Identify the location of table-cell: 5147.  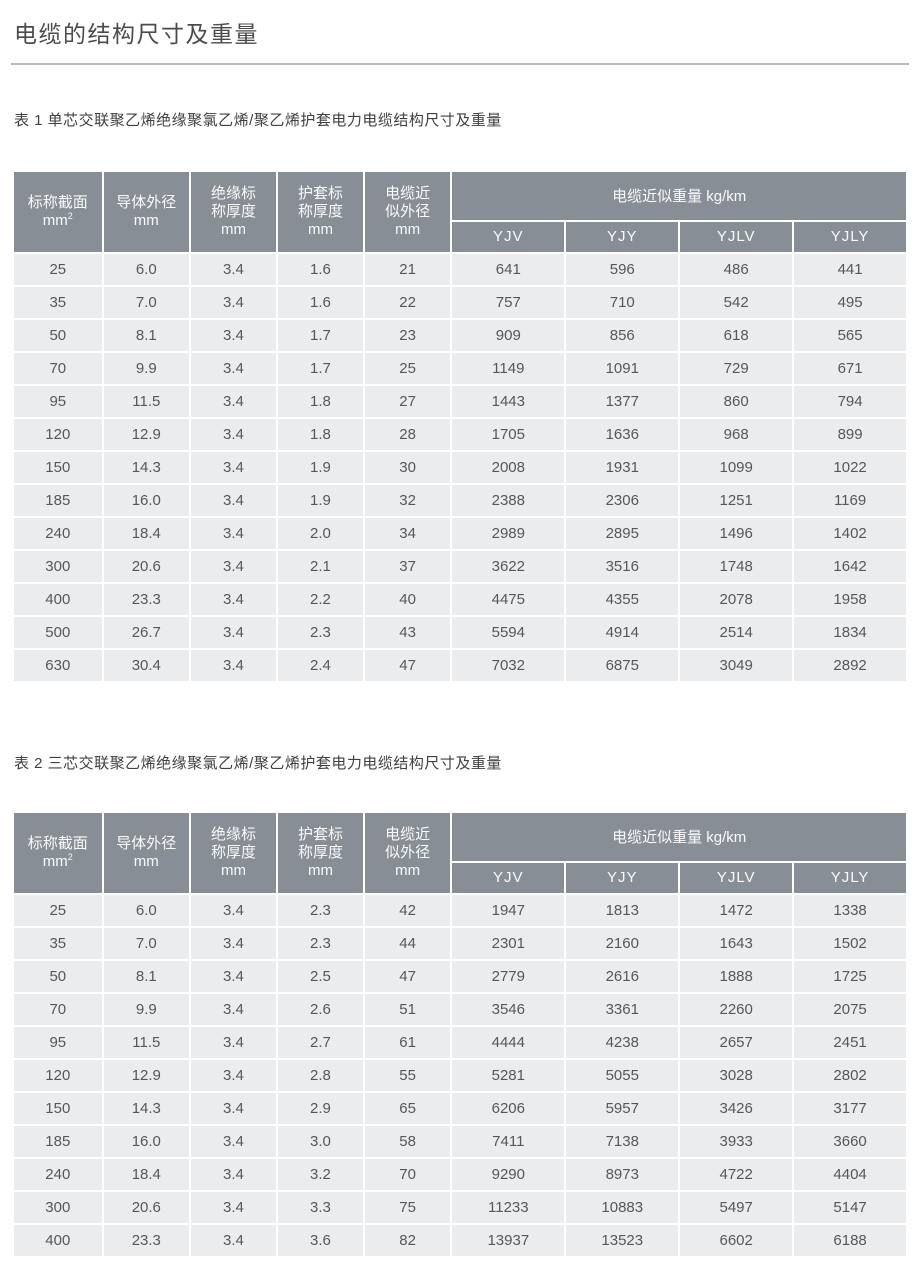
(850, 1207).